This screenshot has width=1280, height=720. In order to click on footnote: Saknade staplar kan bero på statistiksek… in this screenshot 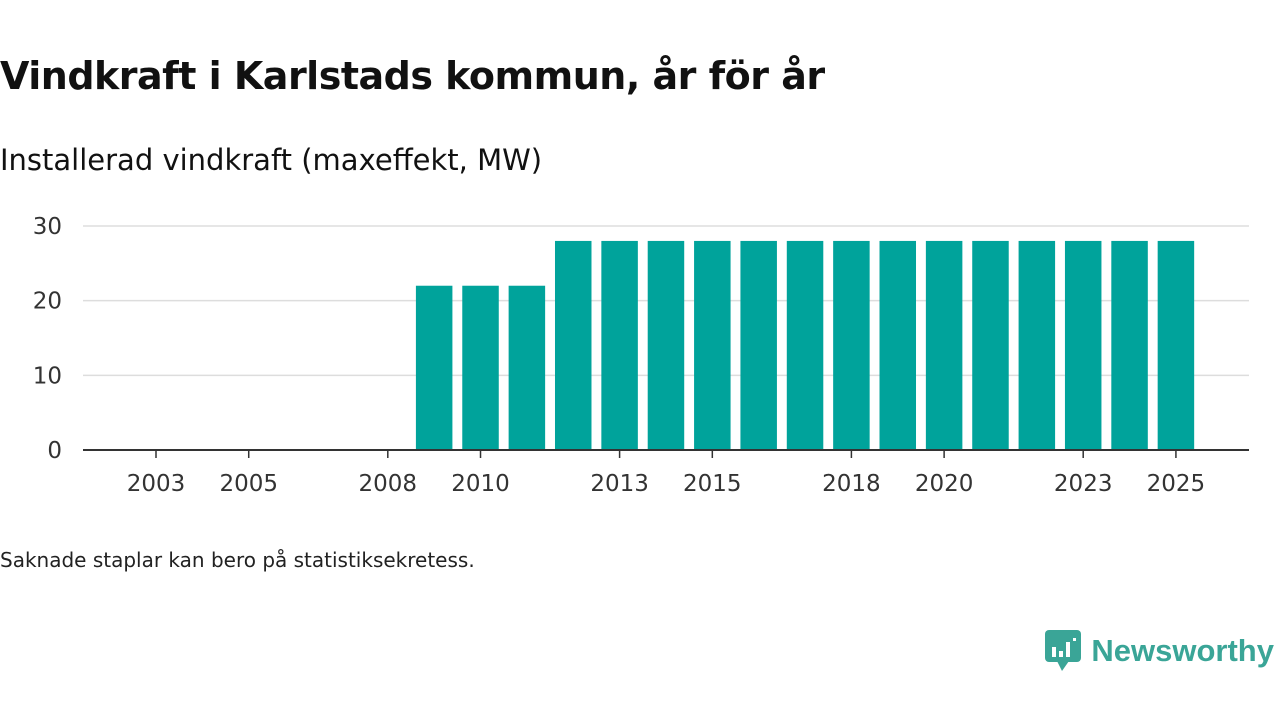, I will do `click(237, 560)`.